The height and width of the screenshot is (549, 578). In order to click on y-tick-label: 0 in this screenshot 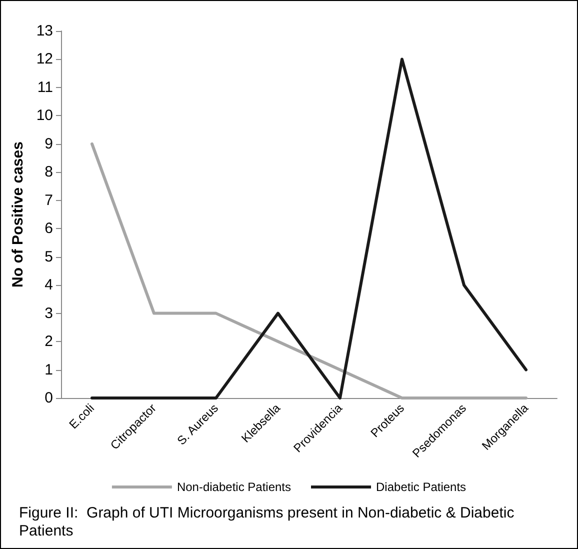, I will do `click(48, 398)`.